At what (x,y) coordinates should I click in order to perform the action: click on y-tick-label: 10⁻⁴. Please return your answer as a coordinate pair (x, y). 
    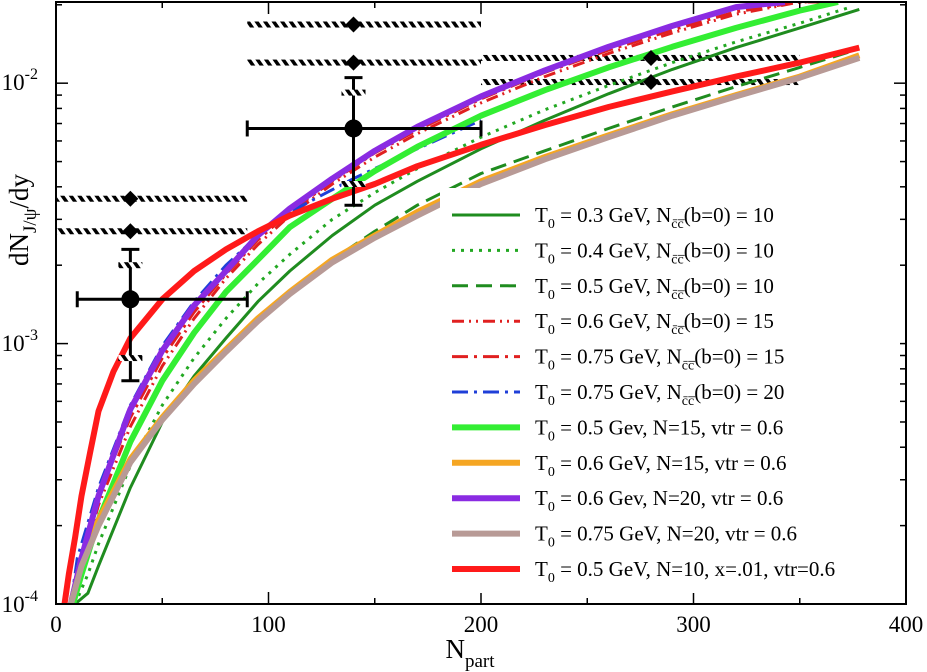
    Looking at the image, I should click on (20, 602).